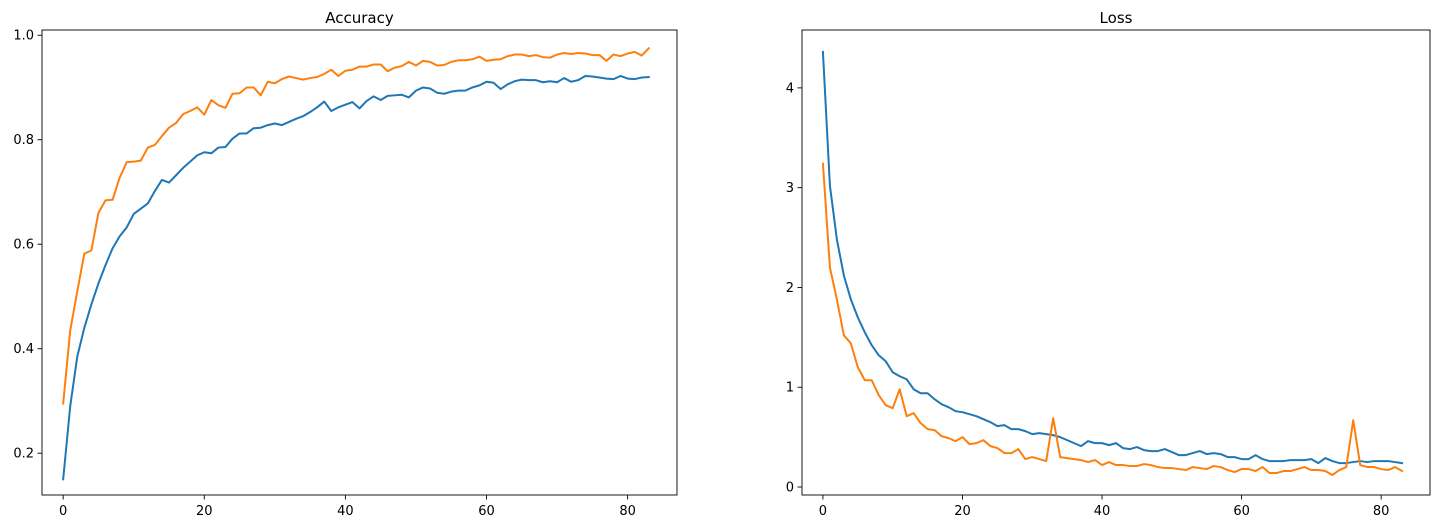 The image size is (1446, 528). What do you see at coordinates (790, 288) in the screenshot?
I see `undefined-y-tick-label: 2` at bounding box center [790, 288].